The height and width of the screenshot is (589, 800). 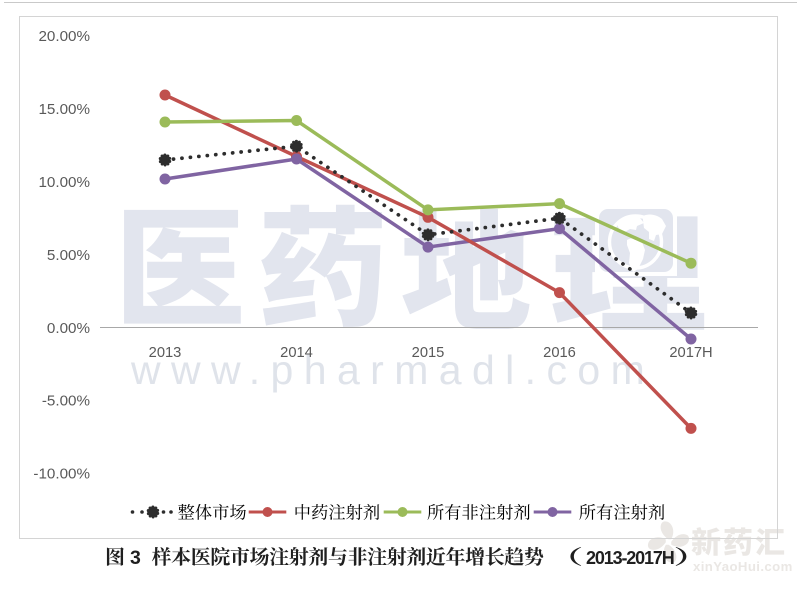 What do you see at coordinates (68, 255) in the screenshot?
I see `svg-text: 5.00%` at bounding box center [68, 255].